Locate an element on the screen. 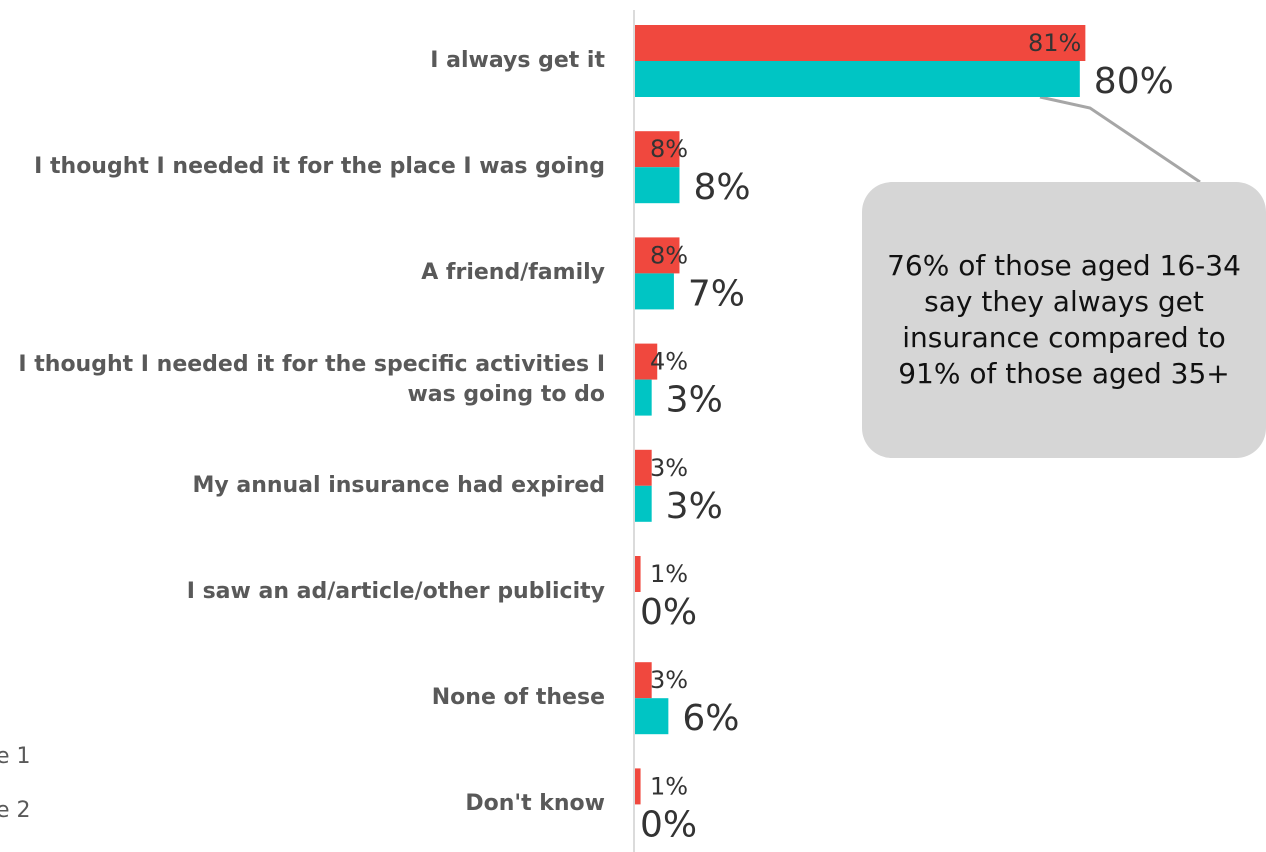 The width and height of the screenshot is (1266, 852). value-label: 7% is located at coordinates (716, 293).